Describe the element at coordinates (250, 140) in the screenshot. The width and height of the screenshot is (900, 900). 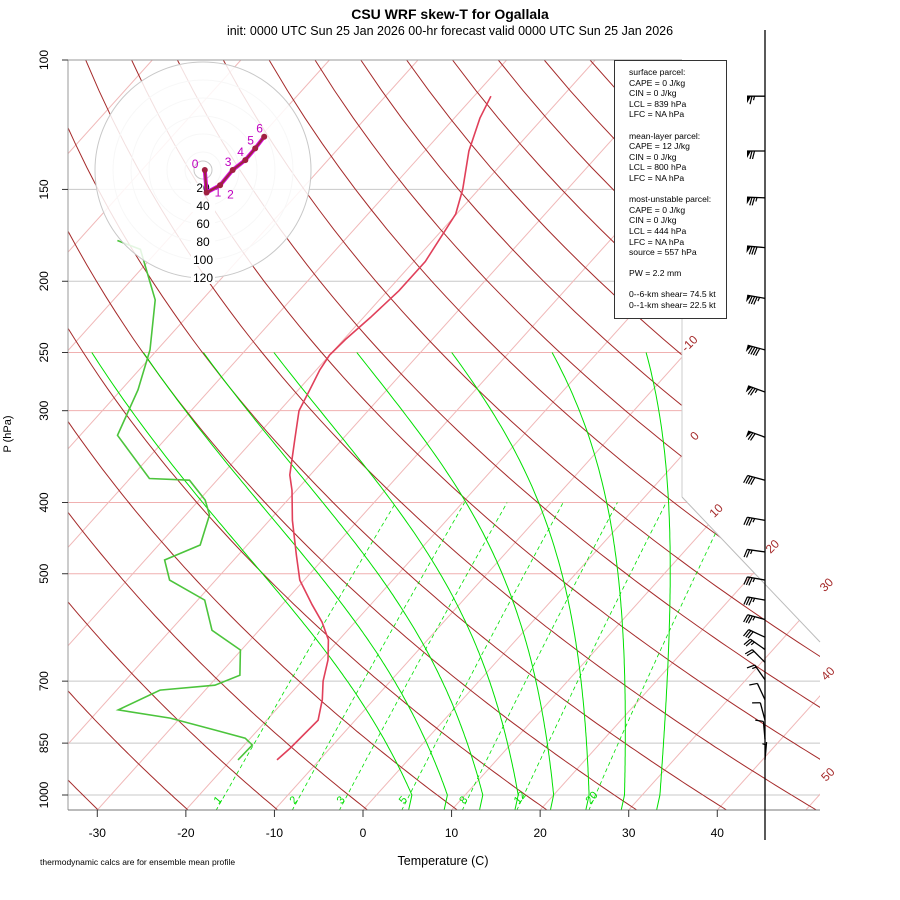
I see `hodograph-km-label: 5` at that location.